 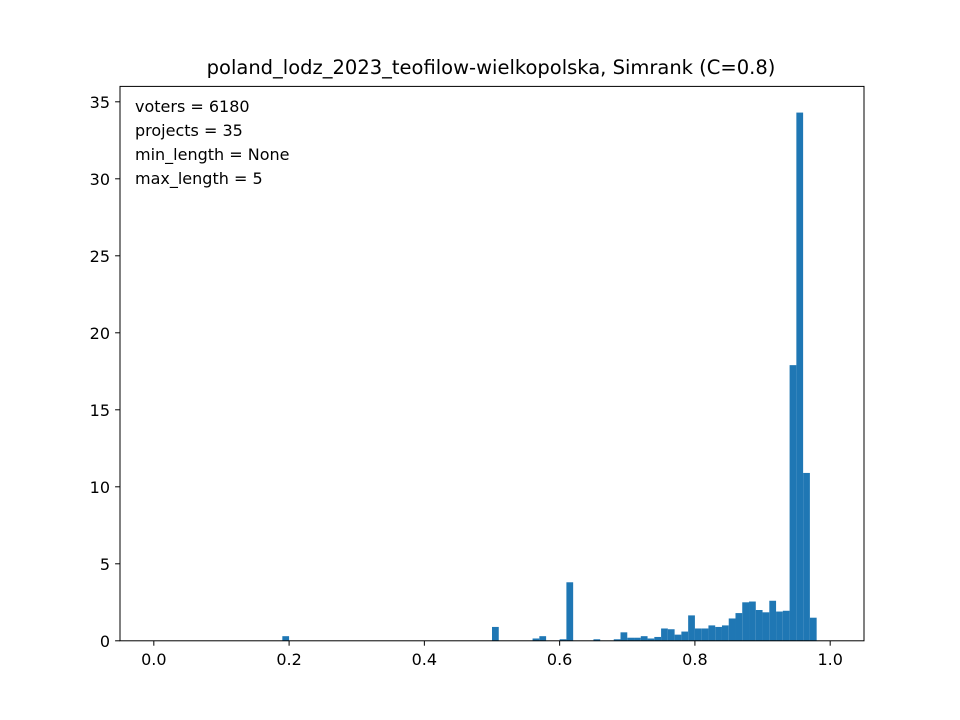 What do you see at coordinates (829, 659) in the screenshot?
I see `x-tick-label: 1.0` at bounding box center [829, 659].